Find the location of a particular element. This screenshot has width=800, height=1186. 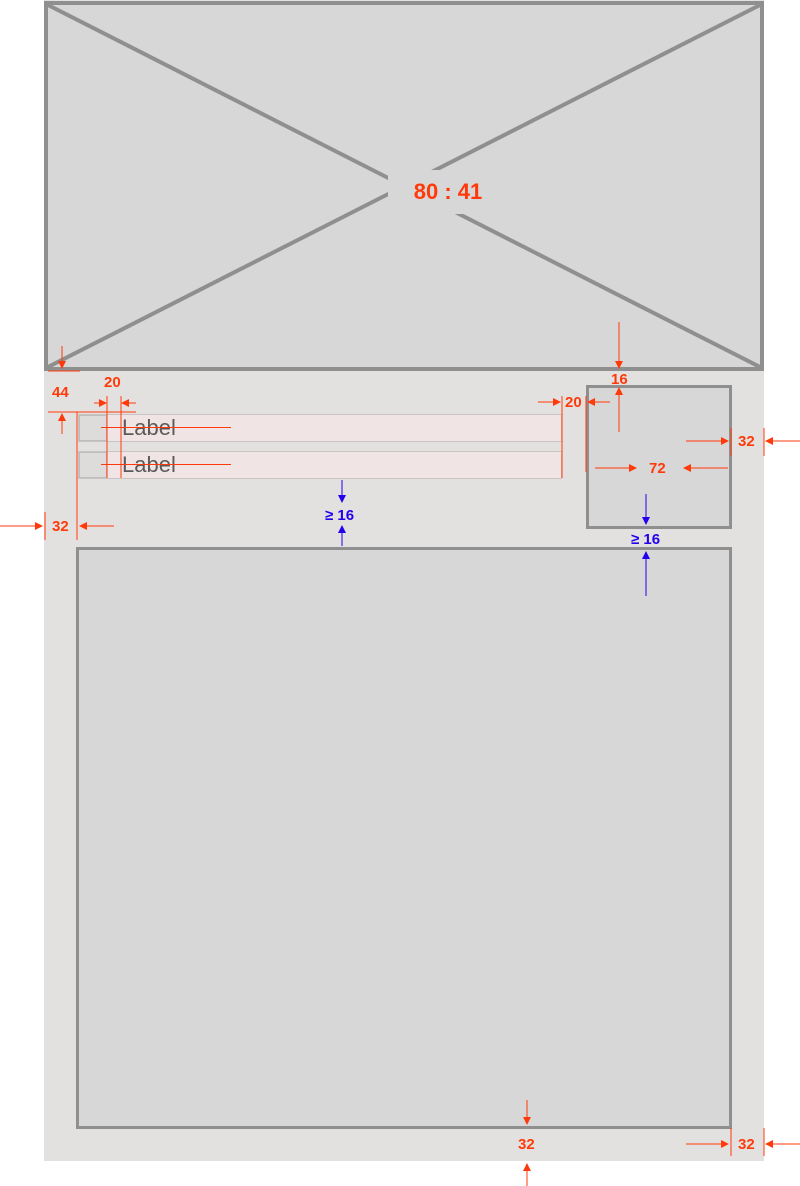

spacing-label: 16 is located at coordinates (619, 379).